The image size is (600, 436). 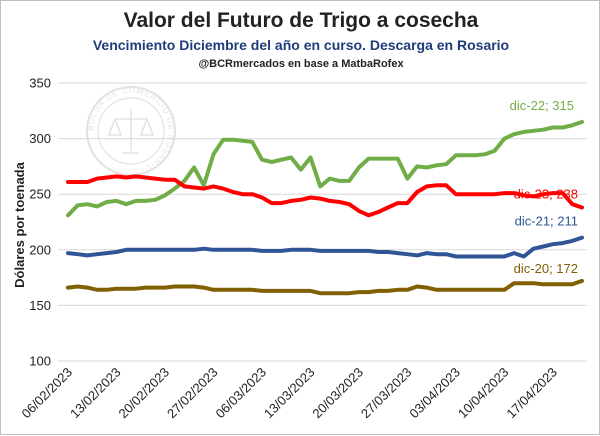 What do you see at coordinates (40, 222) in the screenshot?
I see `y-axis-ticks: 100 150 200 250 300 350` at bounding box center [40, 222].